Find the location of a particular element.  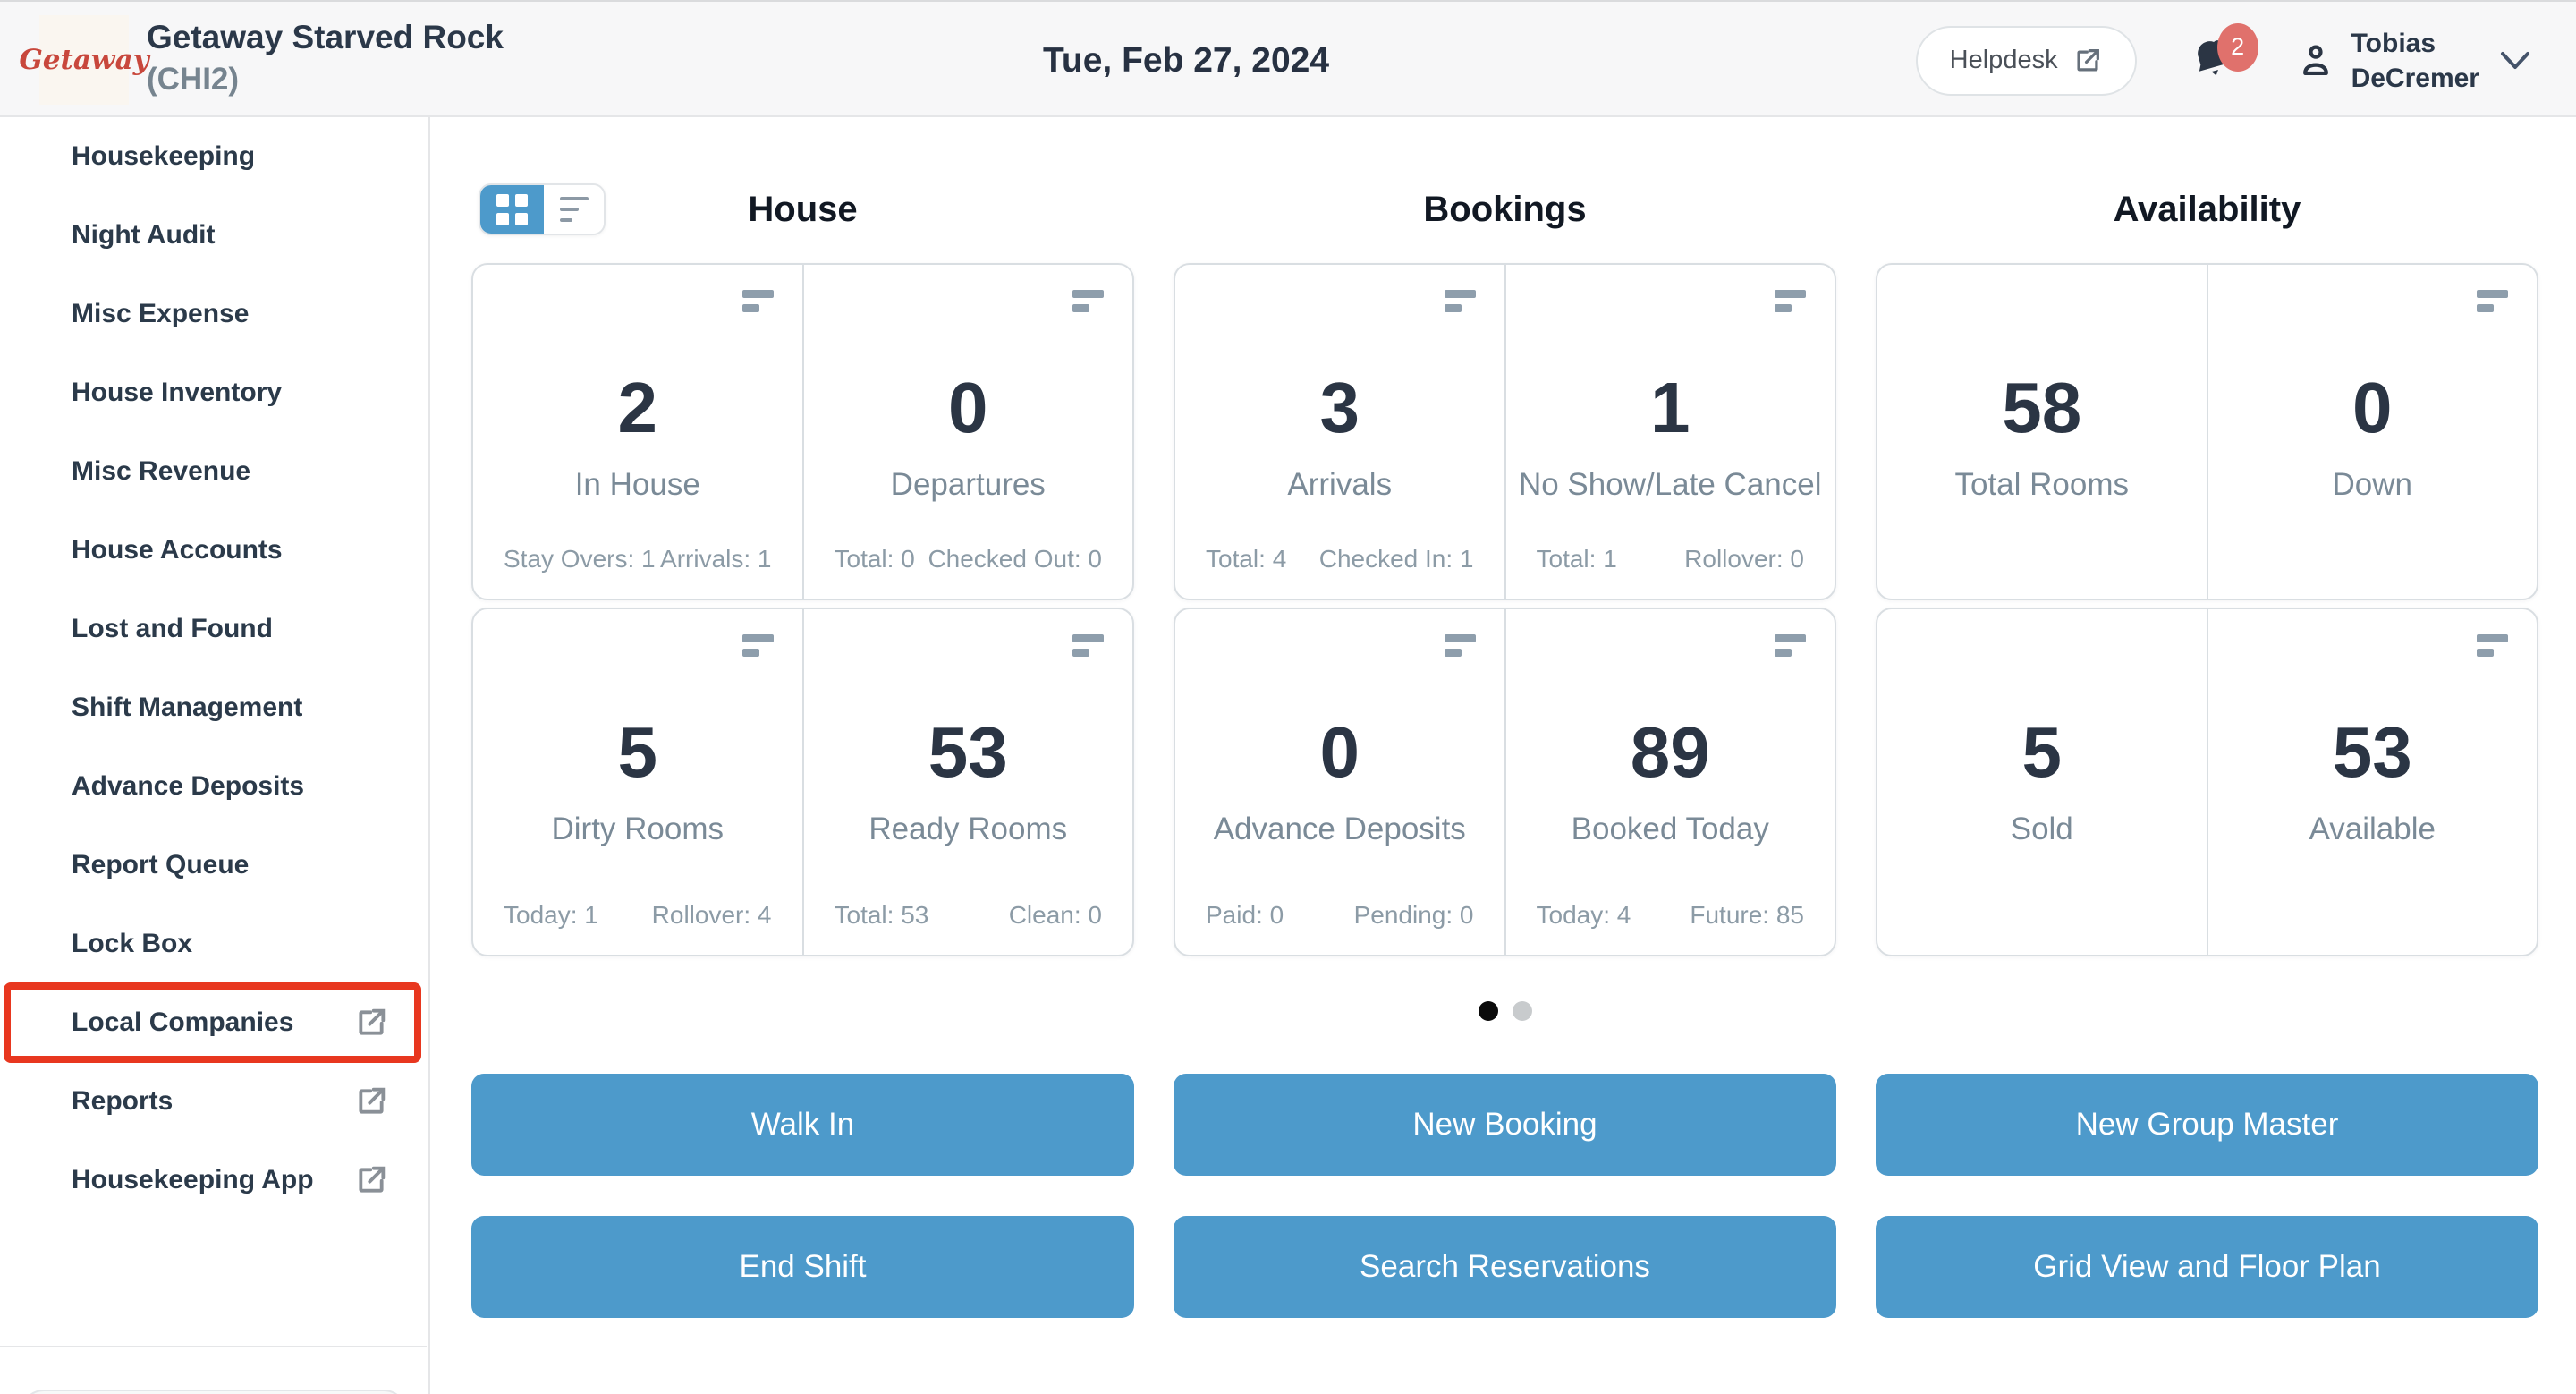

chevron-down-icon is located at coordinates (2515, 61).